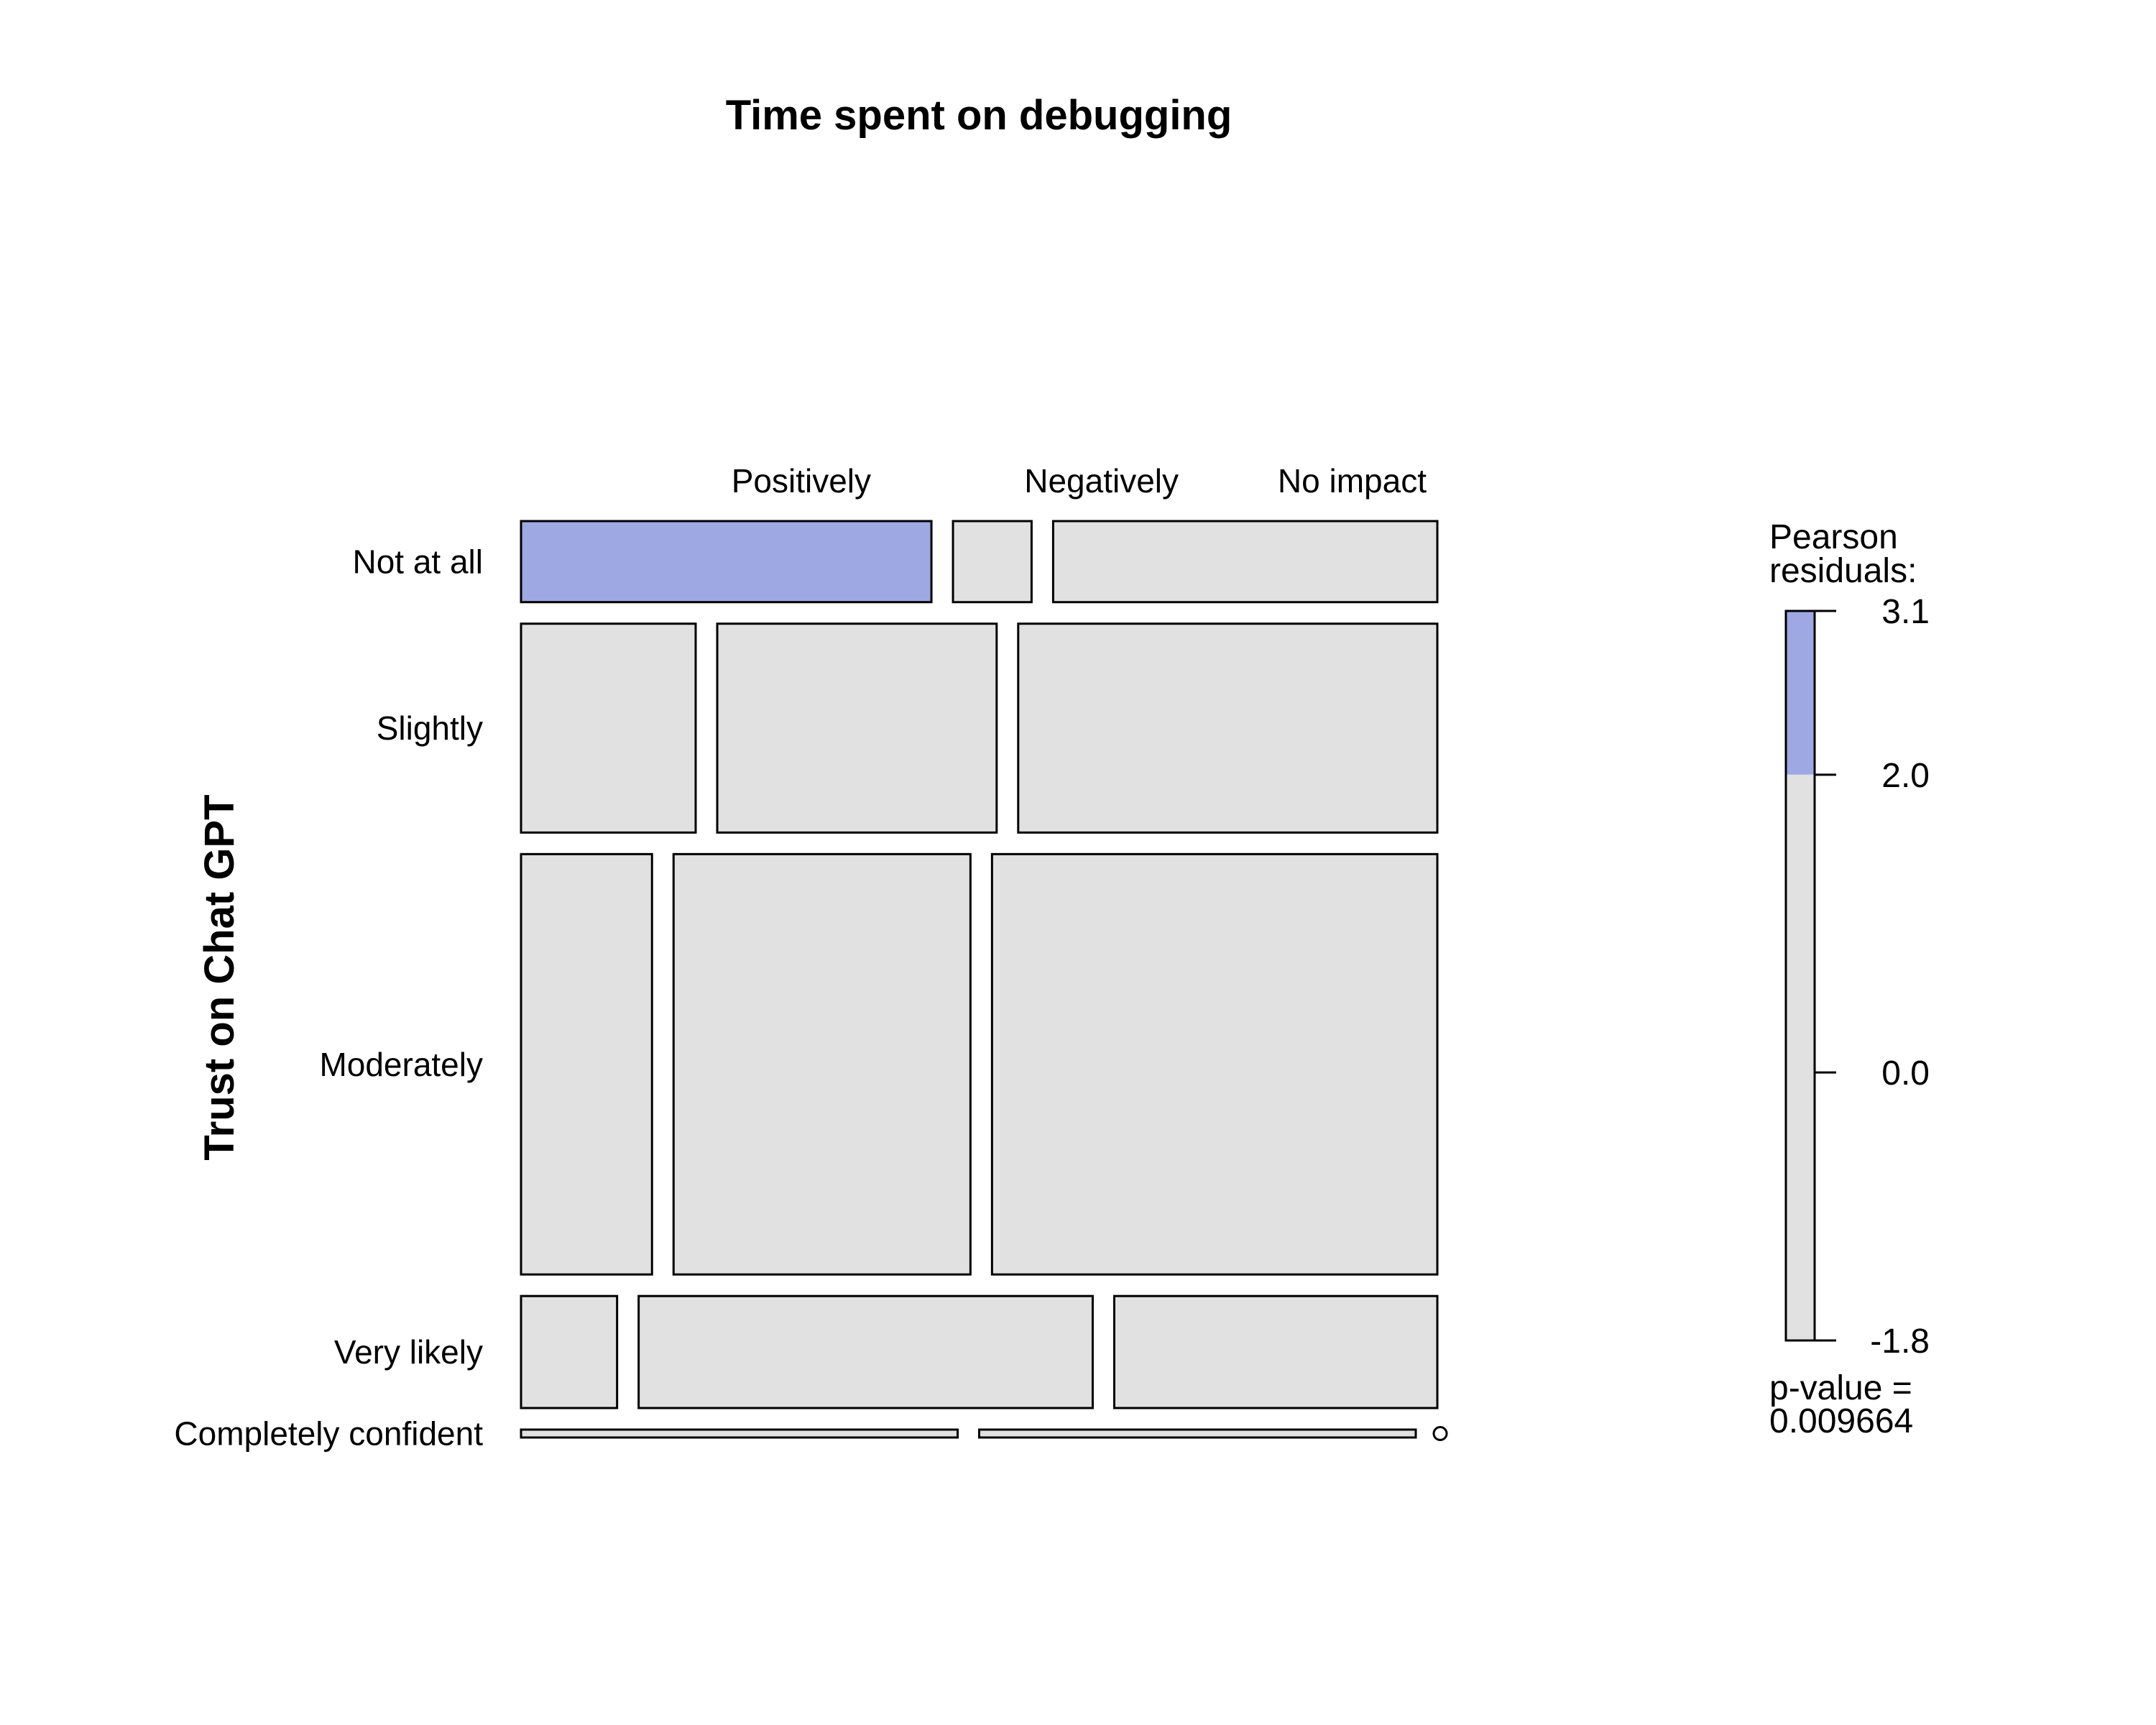  What do you see at coordinates (1905, 1073) in the screenshot?
I see `legend-tick-label: 0.0` at bounding box center [1905, 1073].